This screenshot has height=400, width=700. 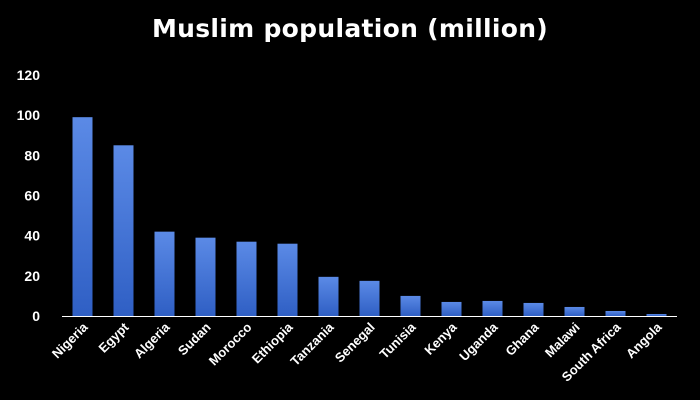 I want to click on y-tick-label: 80, so click(x=32, y=155).